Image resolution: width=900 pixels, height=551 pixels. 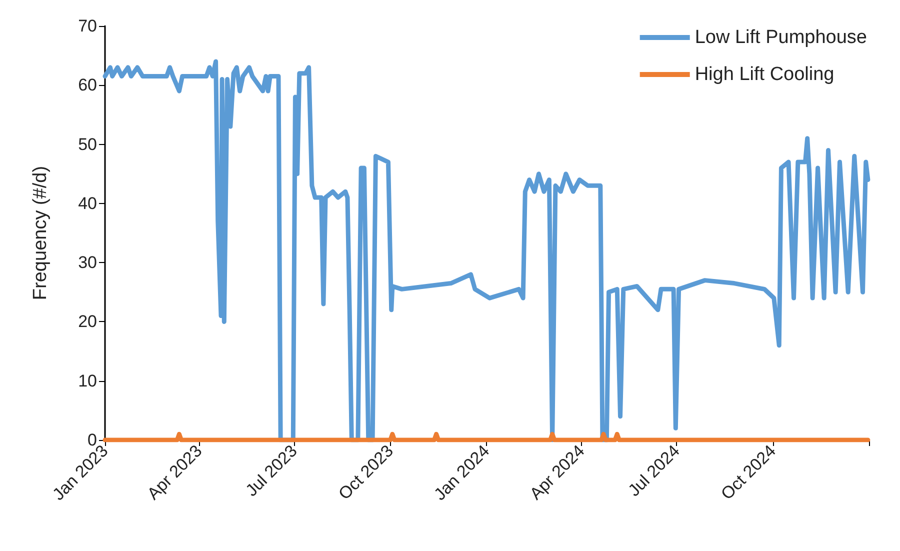 What do you see at coordinates (40, 233) in the screenshot?
I see `y-axis-title: Frequency (#/d)` at bounding box center [40, 233].